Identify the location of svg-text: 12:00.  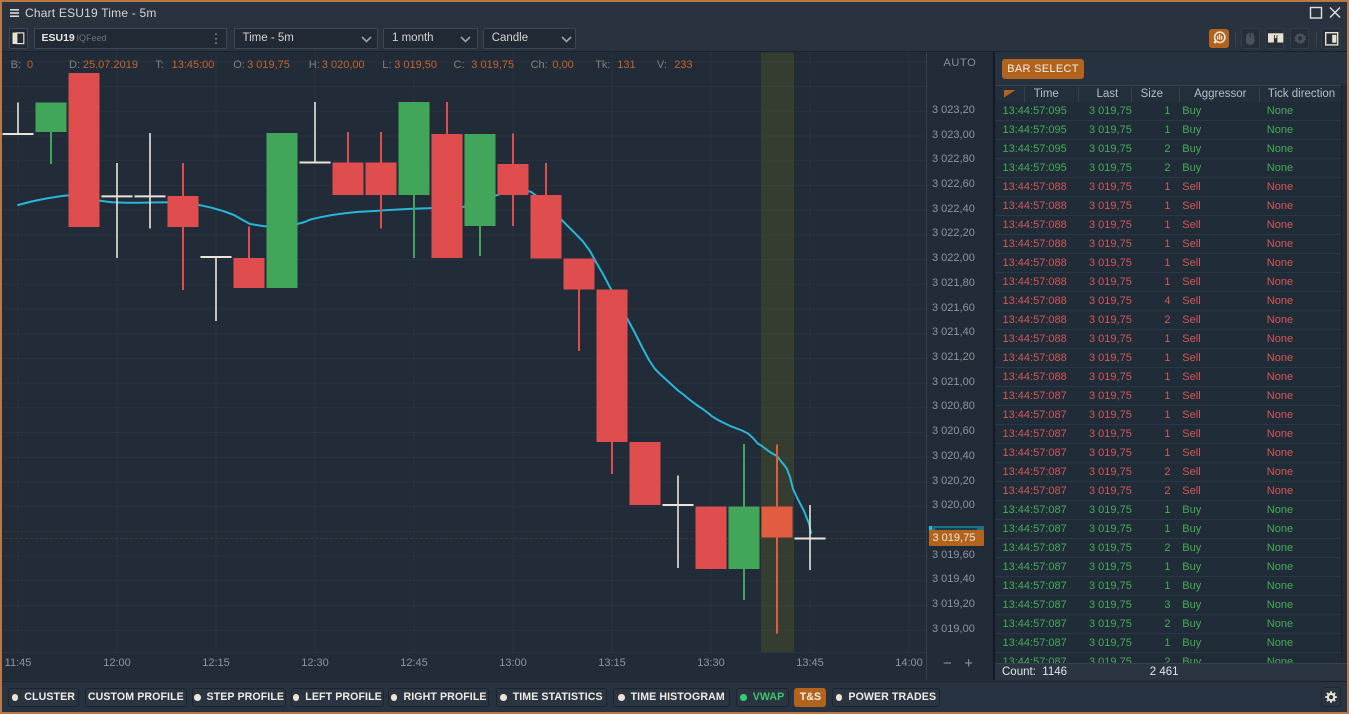
(117, 663).